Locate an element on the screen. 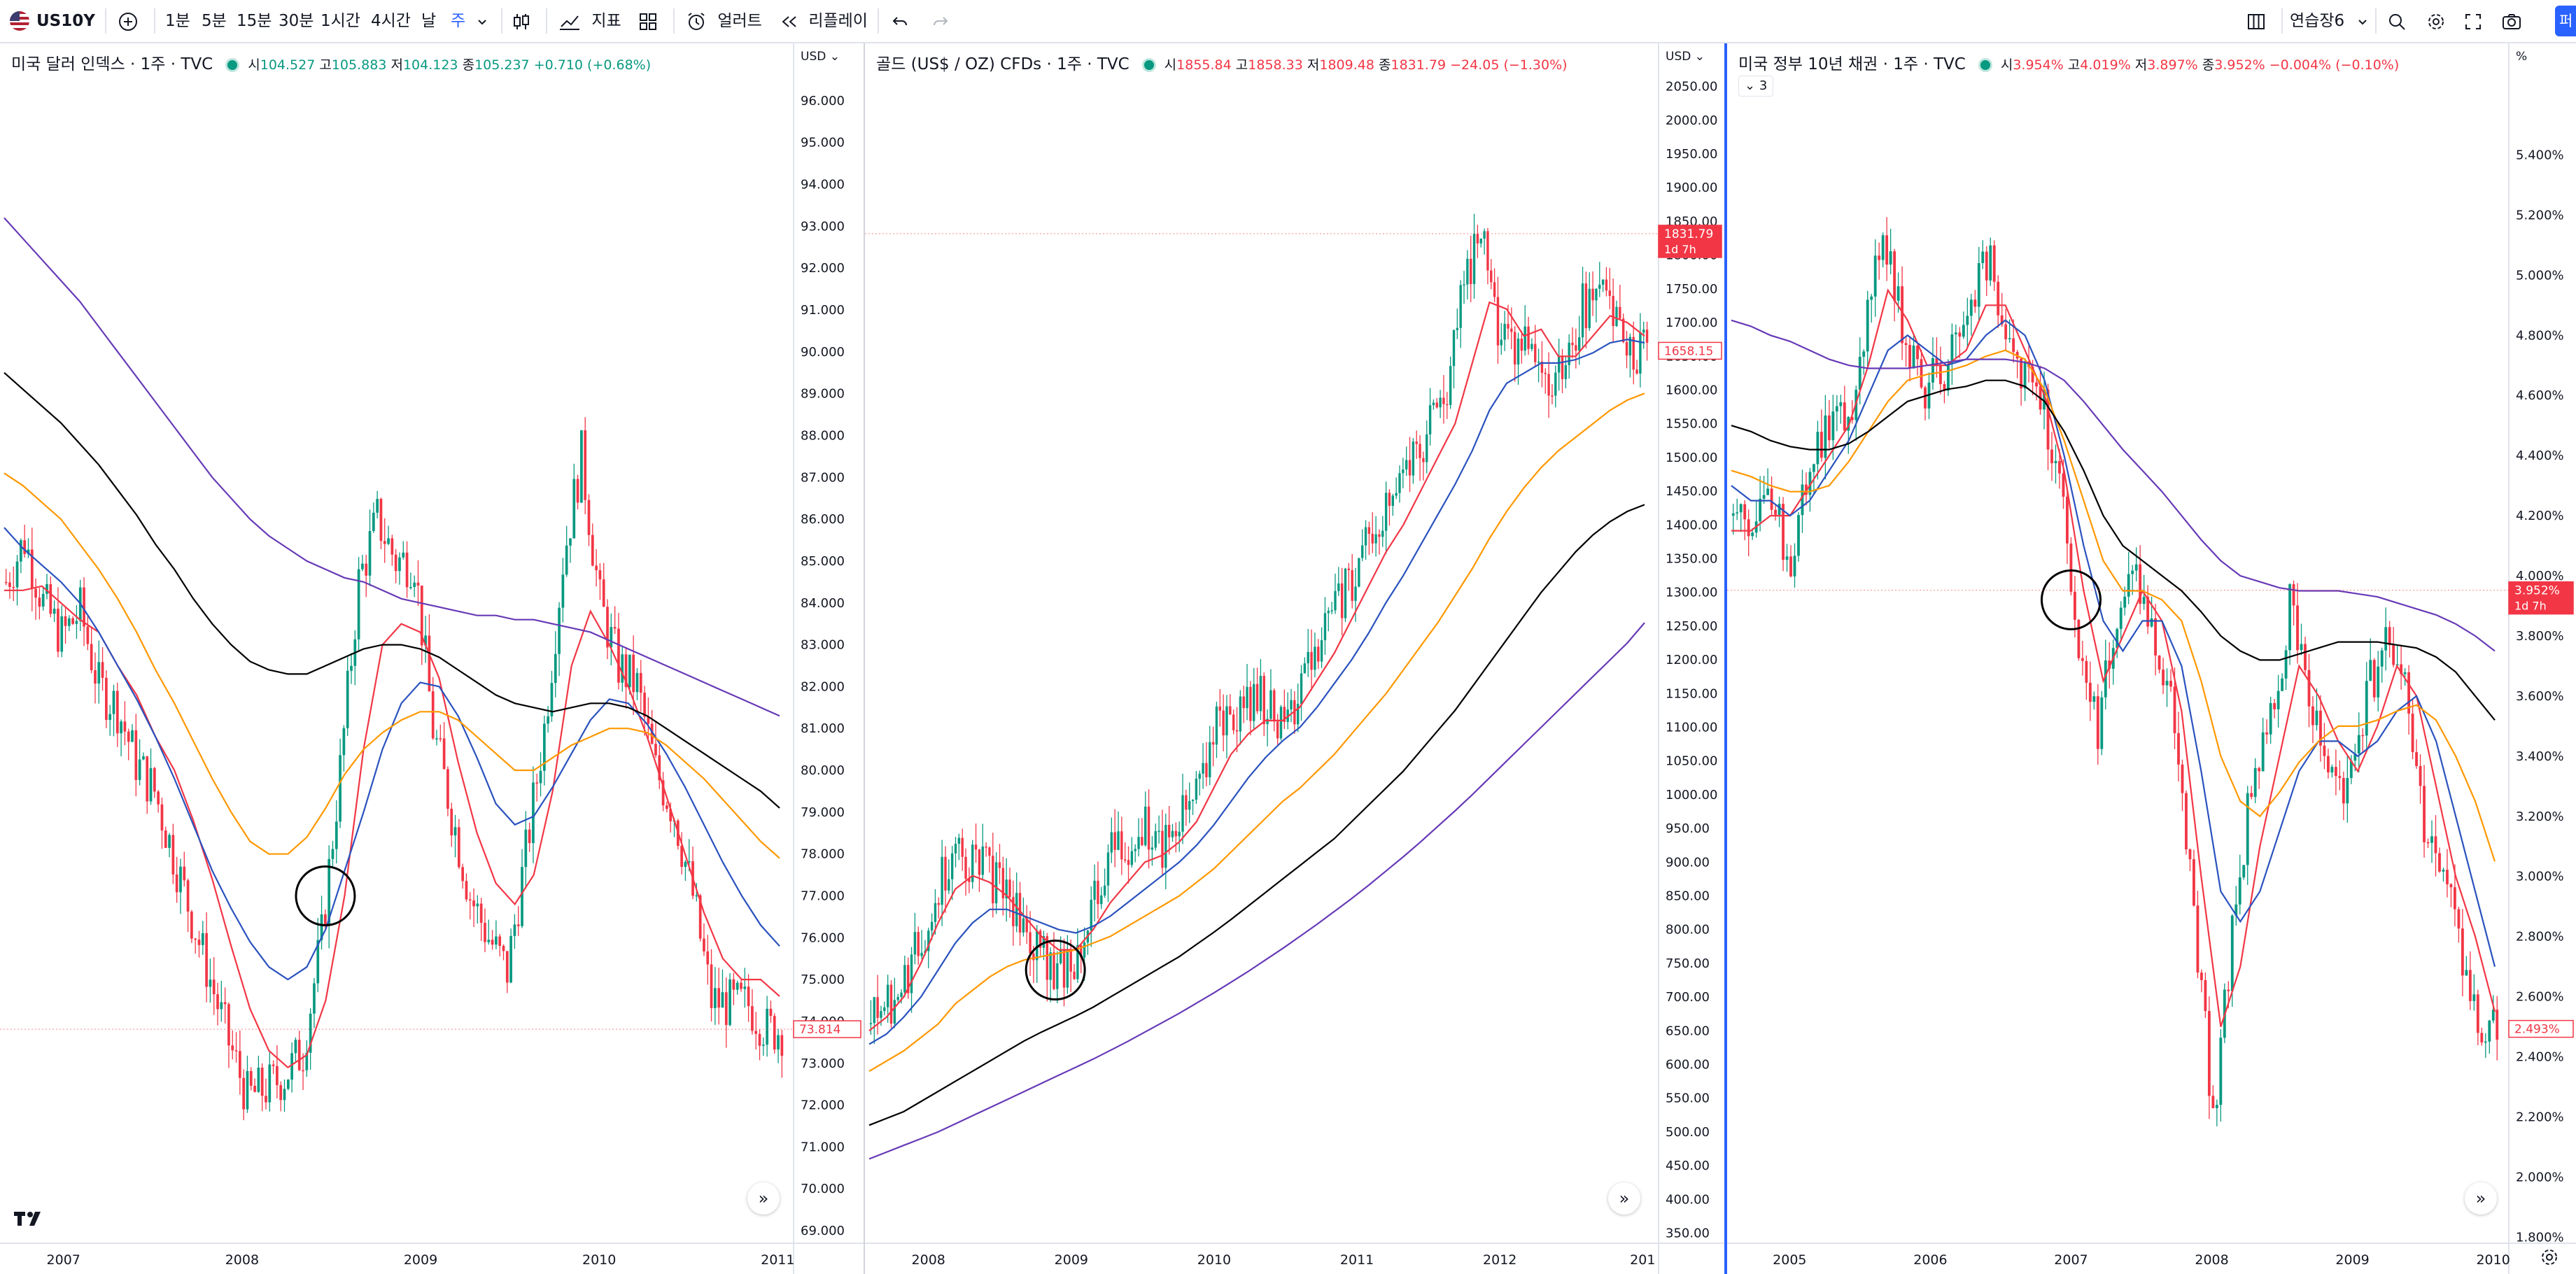 The image size is (2576, 1274). publish-button: 퍼블 is located at coordinates (2565, 21).